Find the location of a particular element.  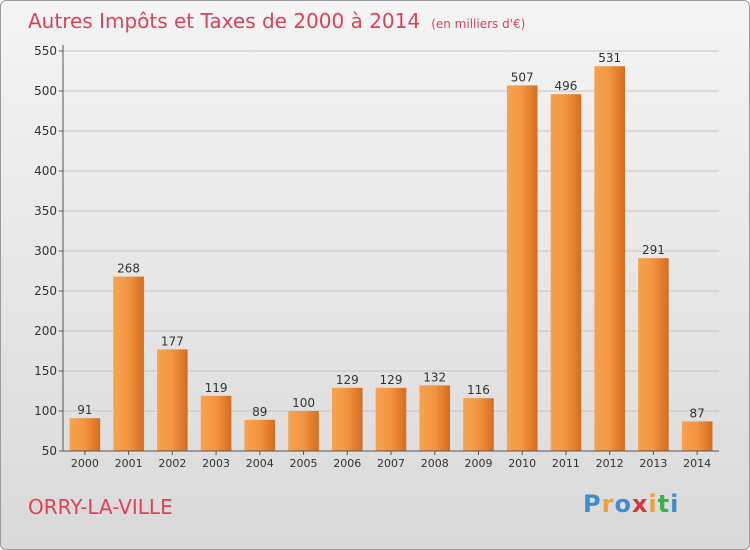

x-tick-label: 2006 is located at coordinates (347, 463).